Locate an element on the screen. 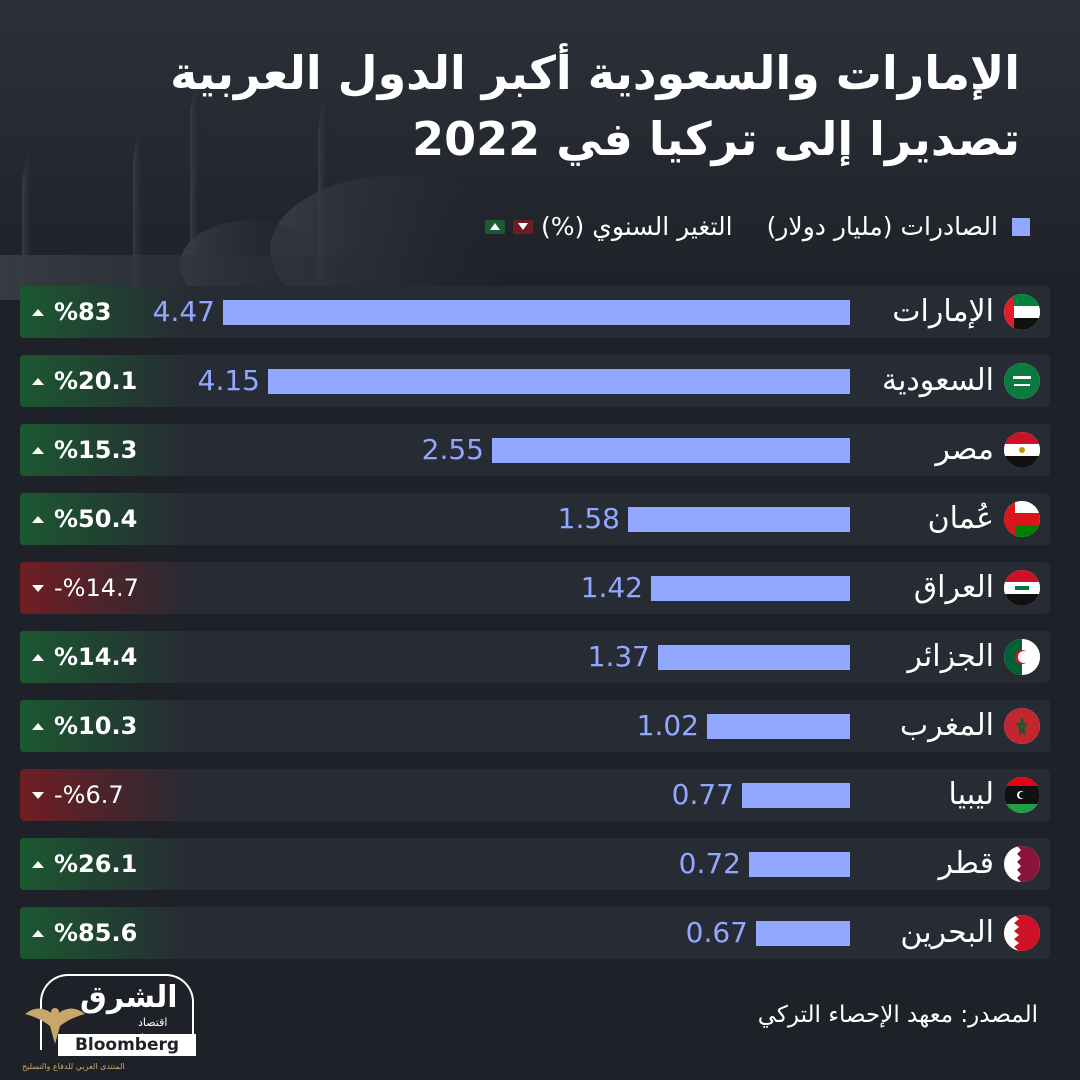  legend-down-swatch is located at coordinates (523, 226).